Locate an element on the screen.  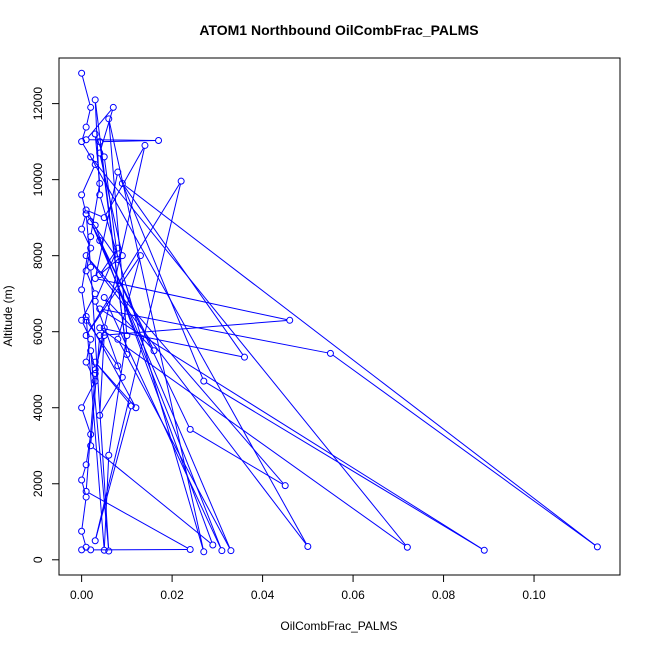
y-tick-label: 4000 is located at coordinates (38, 407).